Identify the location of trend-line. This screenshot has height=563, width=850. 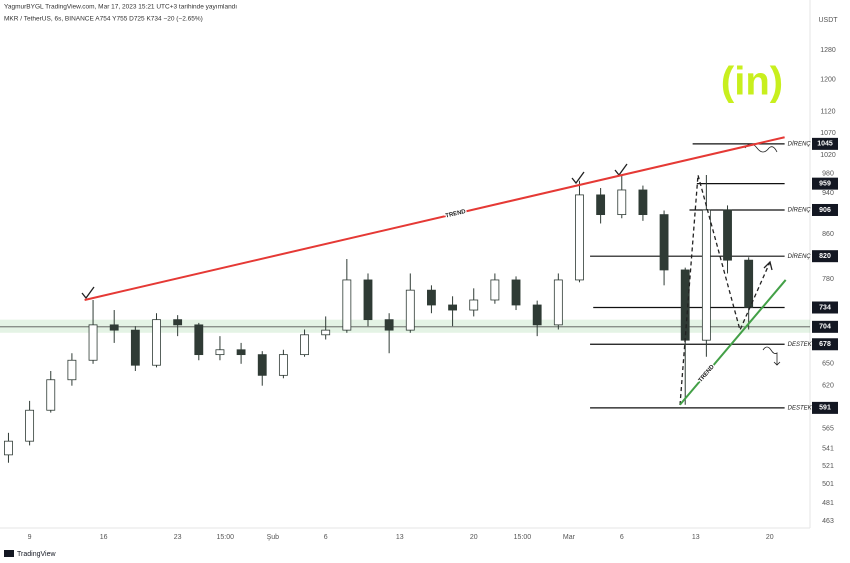
(733, 342).